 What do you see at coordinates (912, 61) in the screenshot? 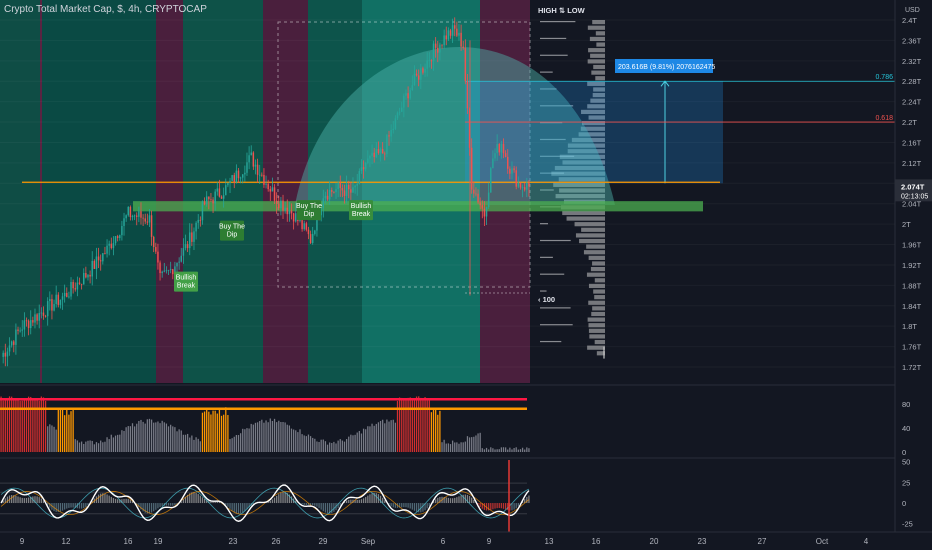
I see `price-tick-2: 2.32T` at bounding box center [912, 61].